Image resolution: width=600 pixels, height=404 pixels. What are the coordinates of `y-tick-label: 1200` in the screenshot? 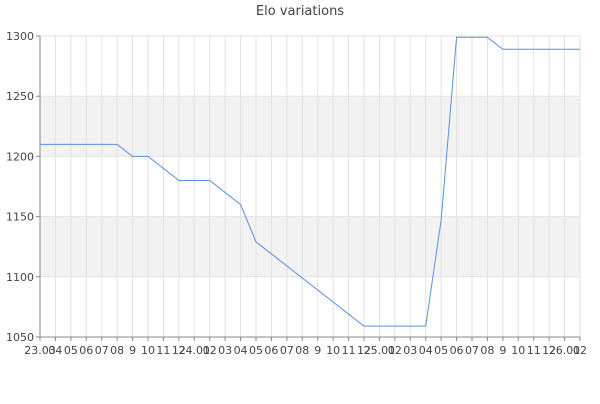 It's located at (20, 156).